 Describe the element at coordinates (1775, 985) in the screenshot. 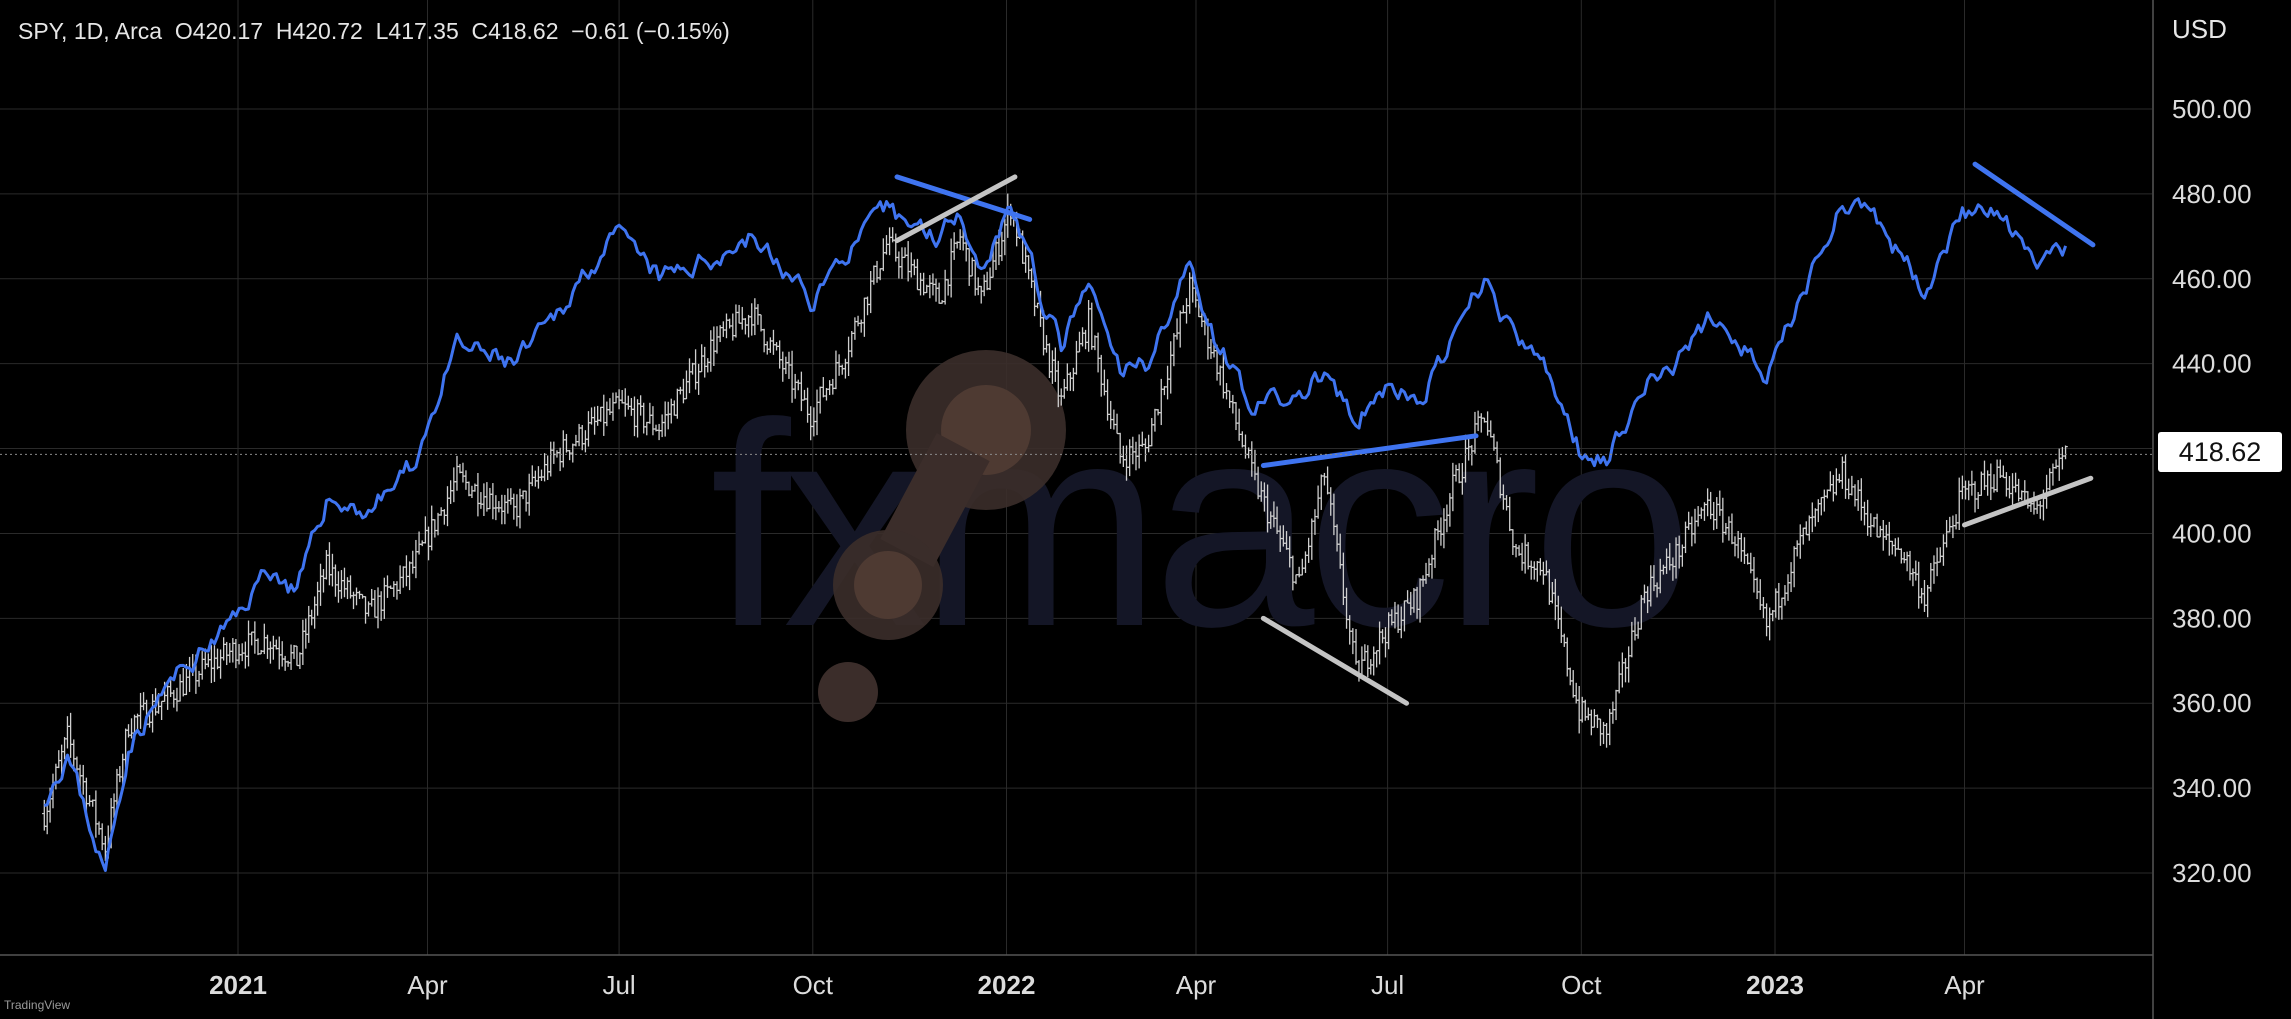

I see `x-tick-label: 2023` at that location.